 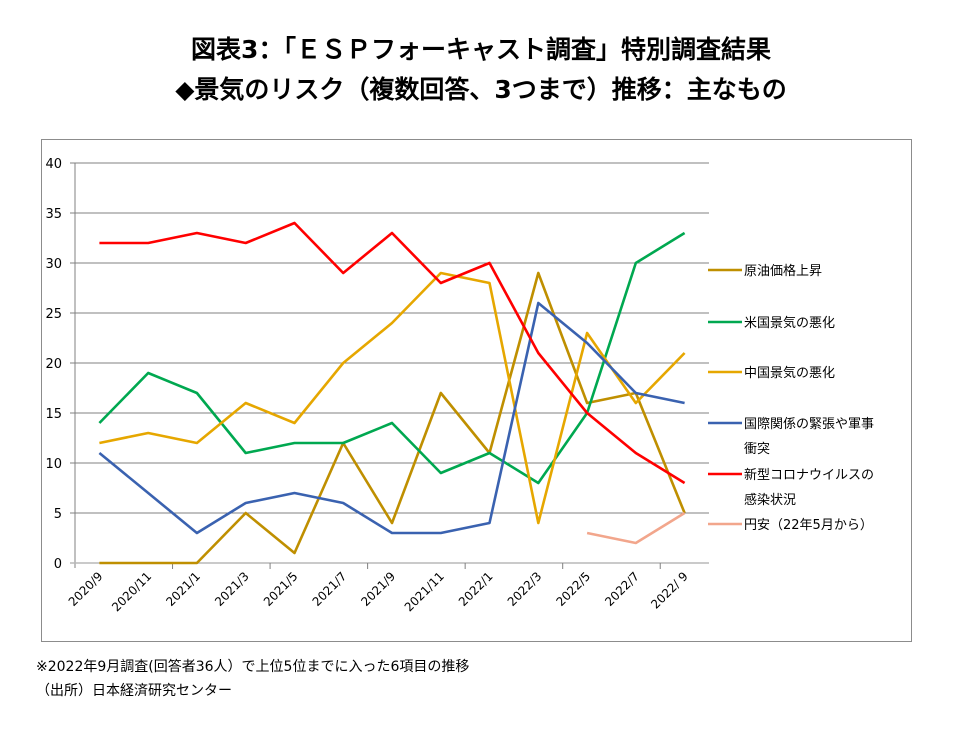 What do you see at coordinates (131, 591) in the screenshot?
I see `x-tick-label: 2020/11` at bounding box center [131, 591].